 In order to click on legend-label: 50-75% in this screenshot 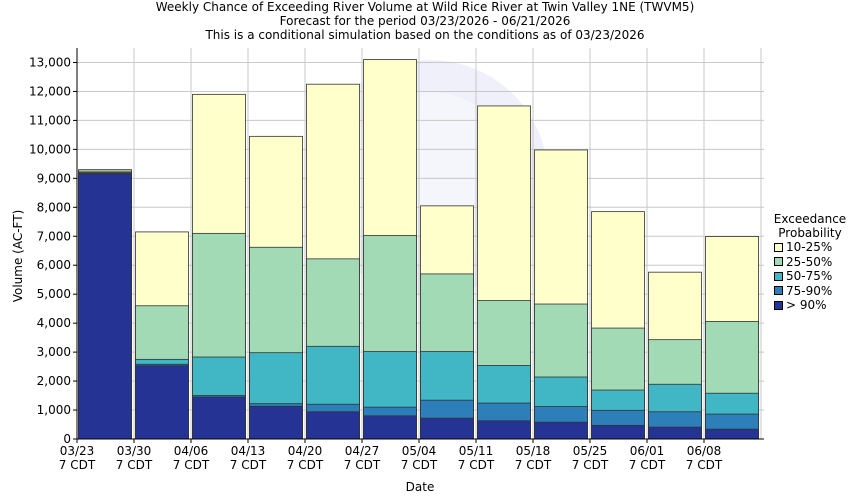, I will do `click(809, 276)`.